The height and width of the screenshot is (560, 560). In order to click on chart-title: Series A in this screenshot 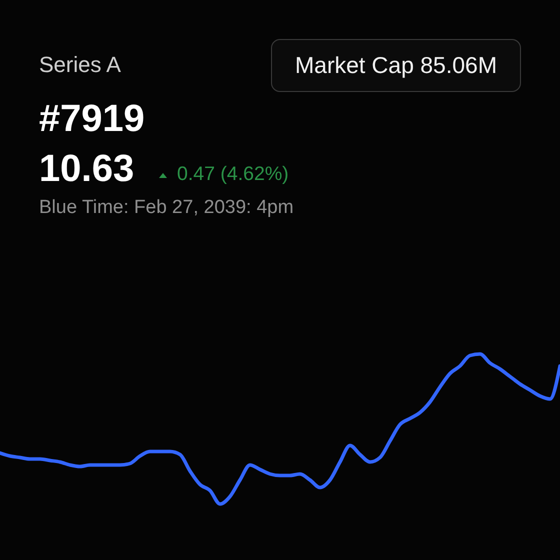, I will do `click(80, 64)`.